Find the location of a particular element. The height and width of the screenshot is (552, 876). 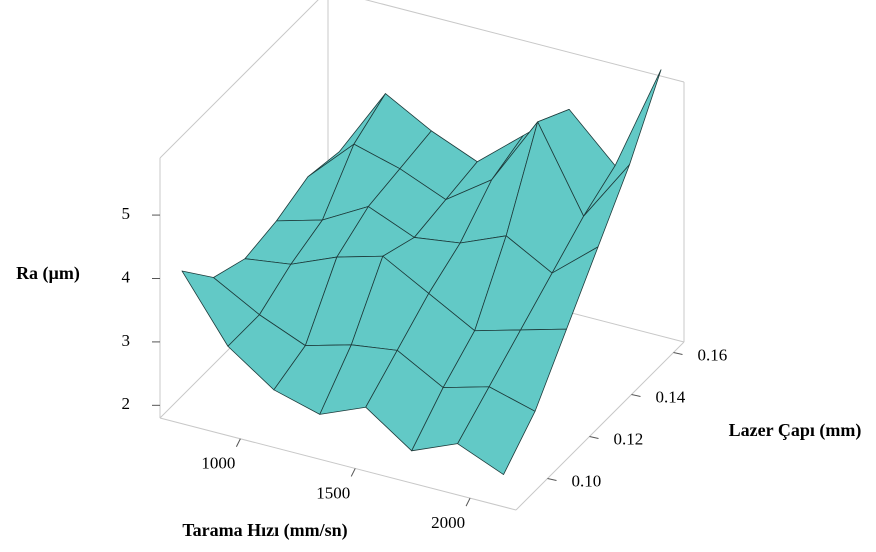

z-tick-label: 3 is located at coordinates (126, 340).